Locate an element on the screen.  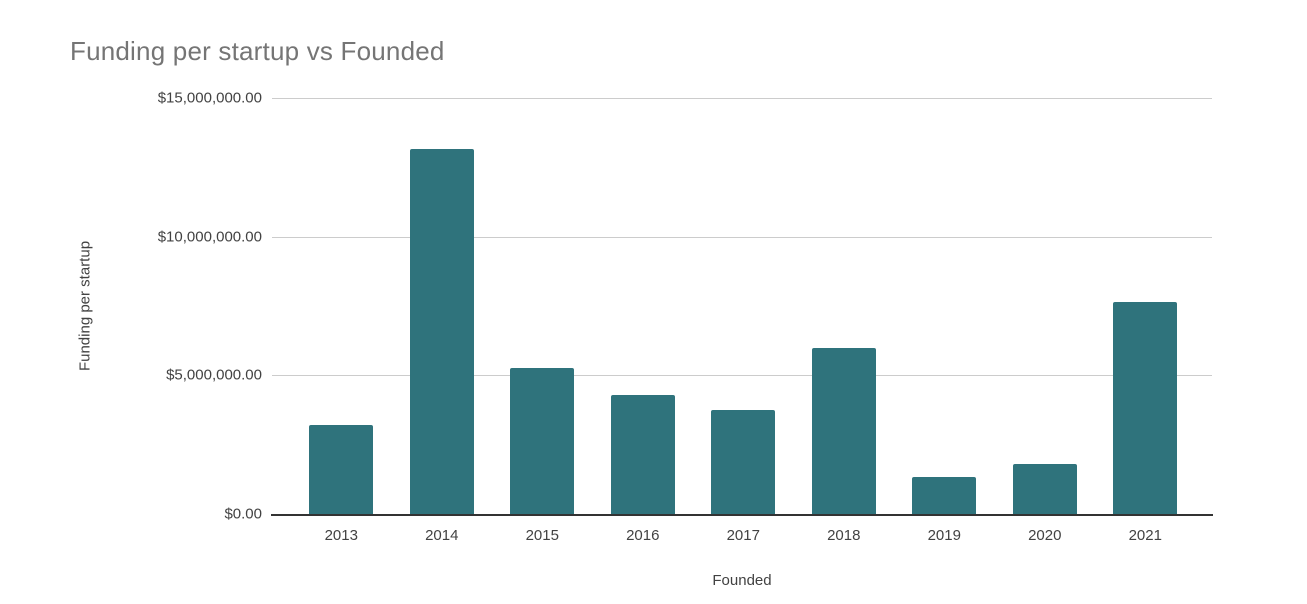
x-axis-line is located at coordinates (742, 515).